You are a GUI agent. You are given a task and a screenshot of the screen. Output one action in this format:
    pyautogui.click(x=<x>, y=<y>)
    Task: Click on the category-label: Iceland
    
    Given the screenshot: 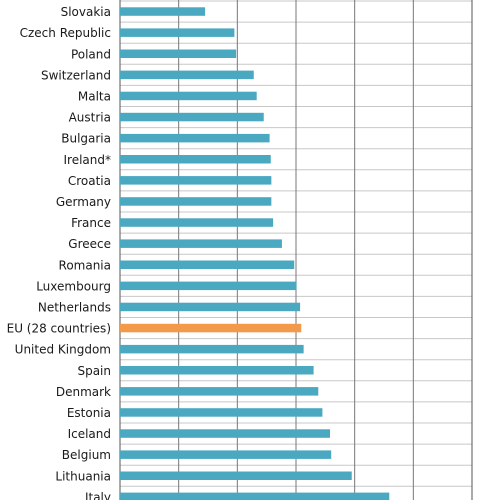 What is the action you would take?
    pyautogui.click(x=89, y=434)
    